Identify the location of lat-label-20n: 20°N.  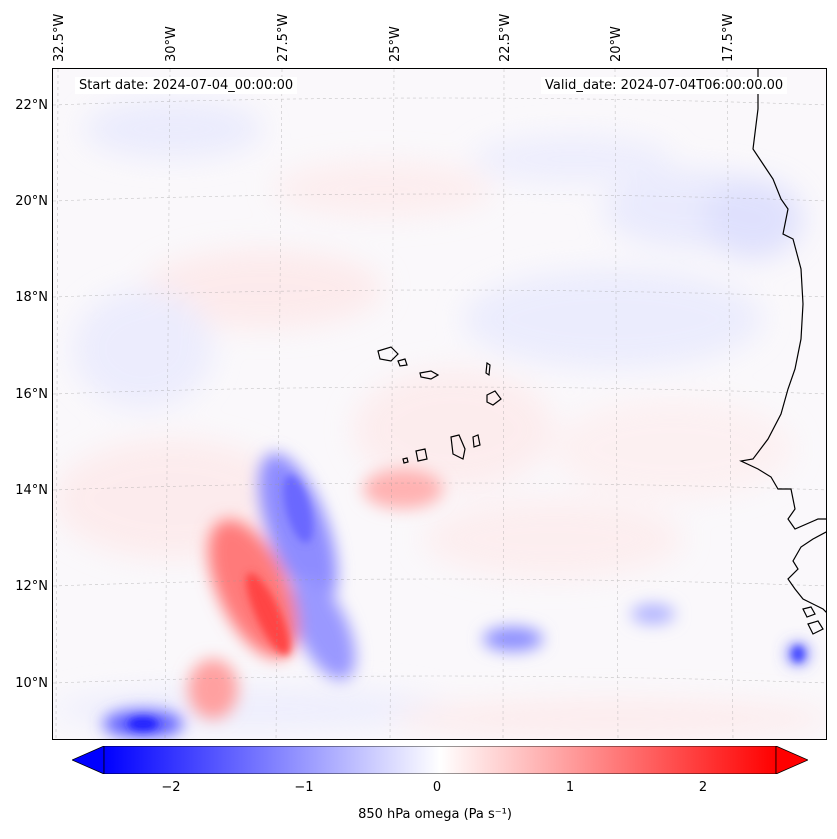
(31, 201).